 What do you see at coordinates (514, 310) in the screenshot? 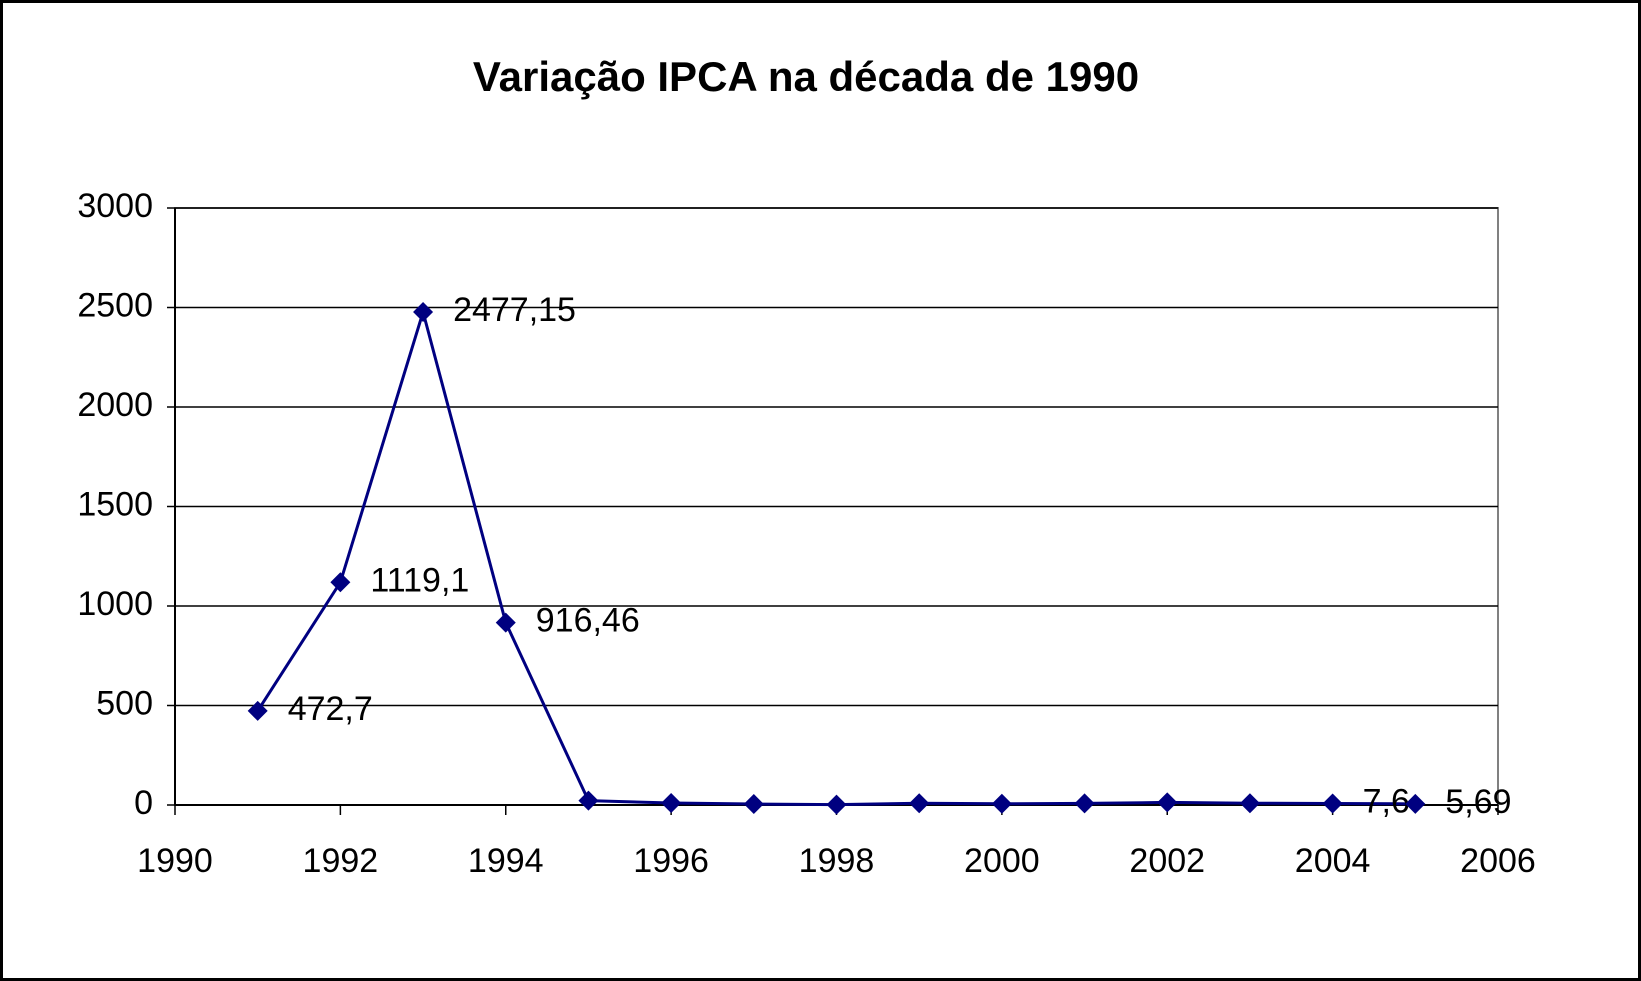
I see `data-label: 2477,15` at bounding box center [514, 310].